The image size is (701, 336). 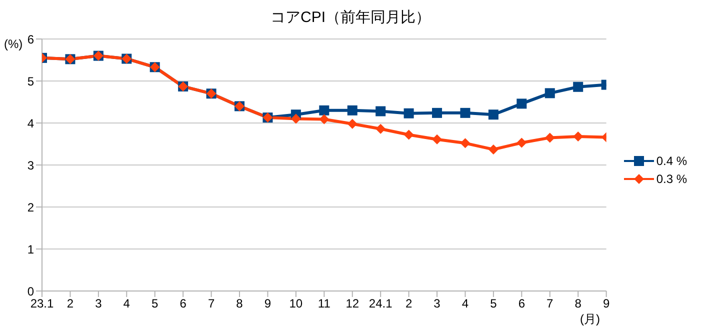 I want to click on x-tick-label: 23.1, so click(x=42, y=303).